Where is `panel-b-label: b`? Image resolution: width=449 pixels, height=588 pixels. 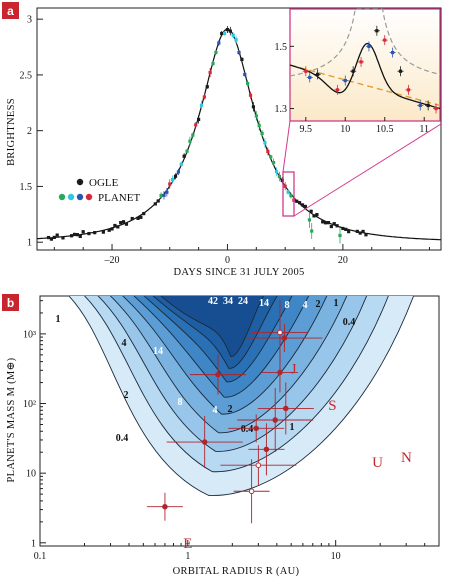 panel-b-label: b is located at coordinates (10, 303).